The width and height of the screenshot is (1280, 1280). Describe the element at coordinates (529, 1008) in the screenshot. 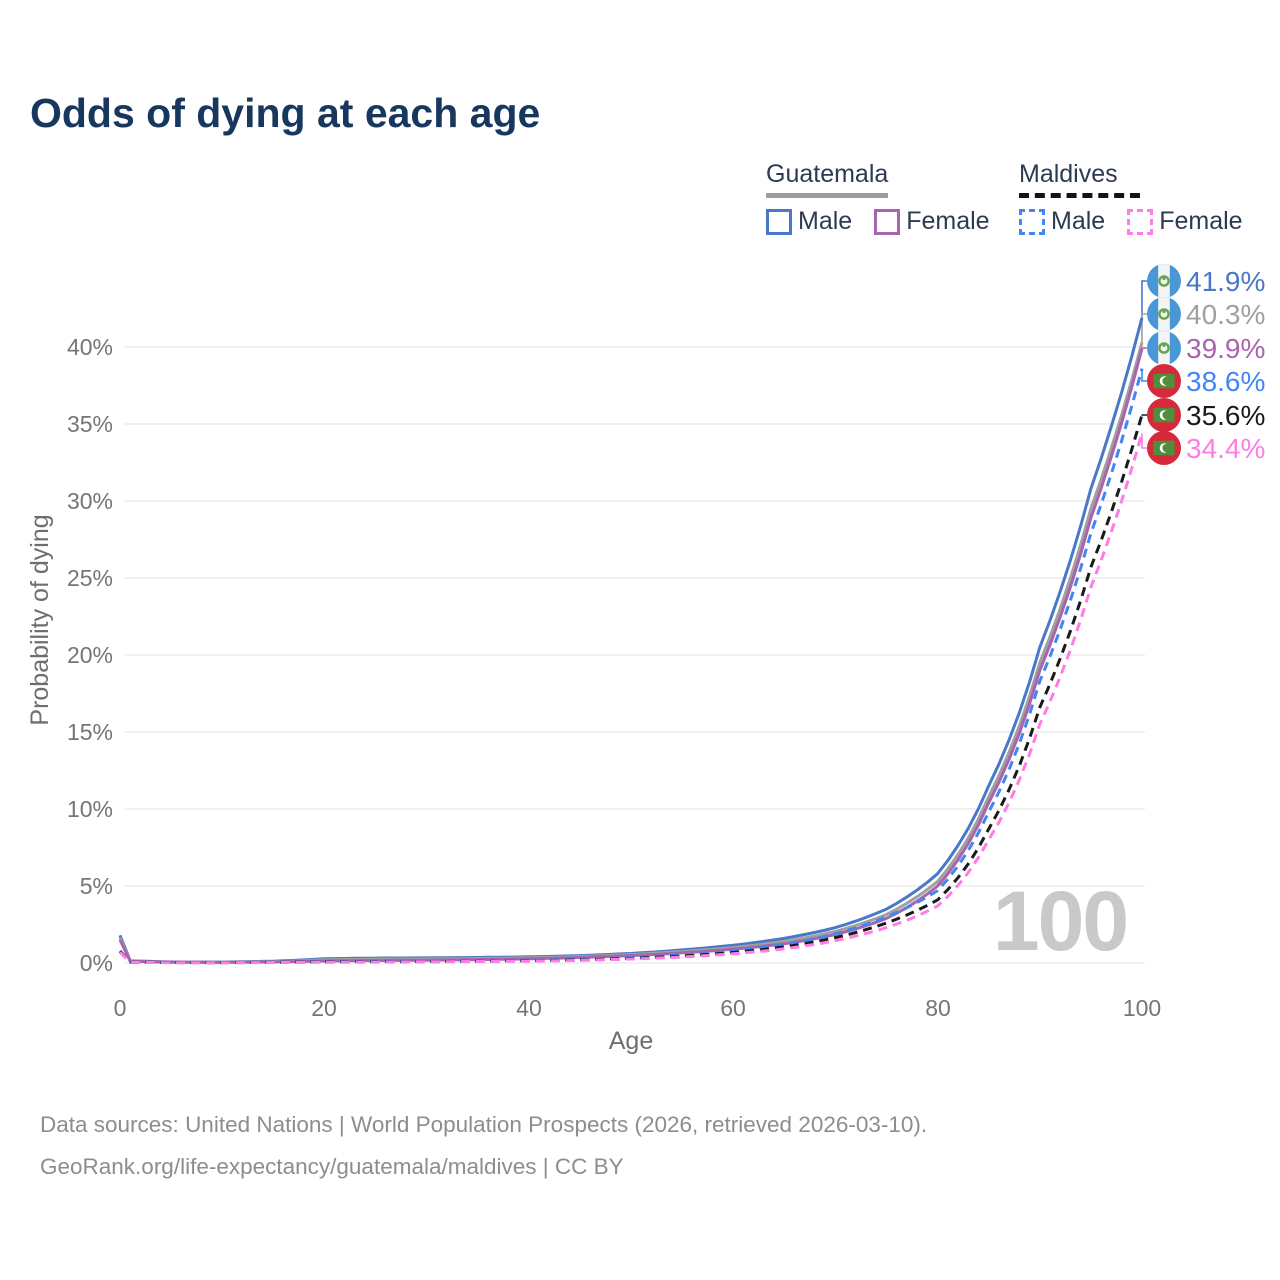

I see `x-tick-label: 40` at that location.